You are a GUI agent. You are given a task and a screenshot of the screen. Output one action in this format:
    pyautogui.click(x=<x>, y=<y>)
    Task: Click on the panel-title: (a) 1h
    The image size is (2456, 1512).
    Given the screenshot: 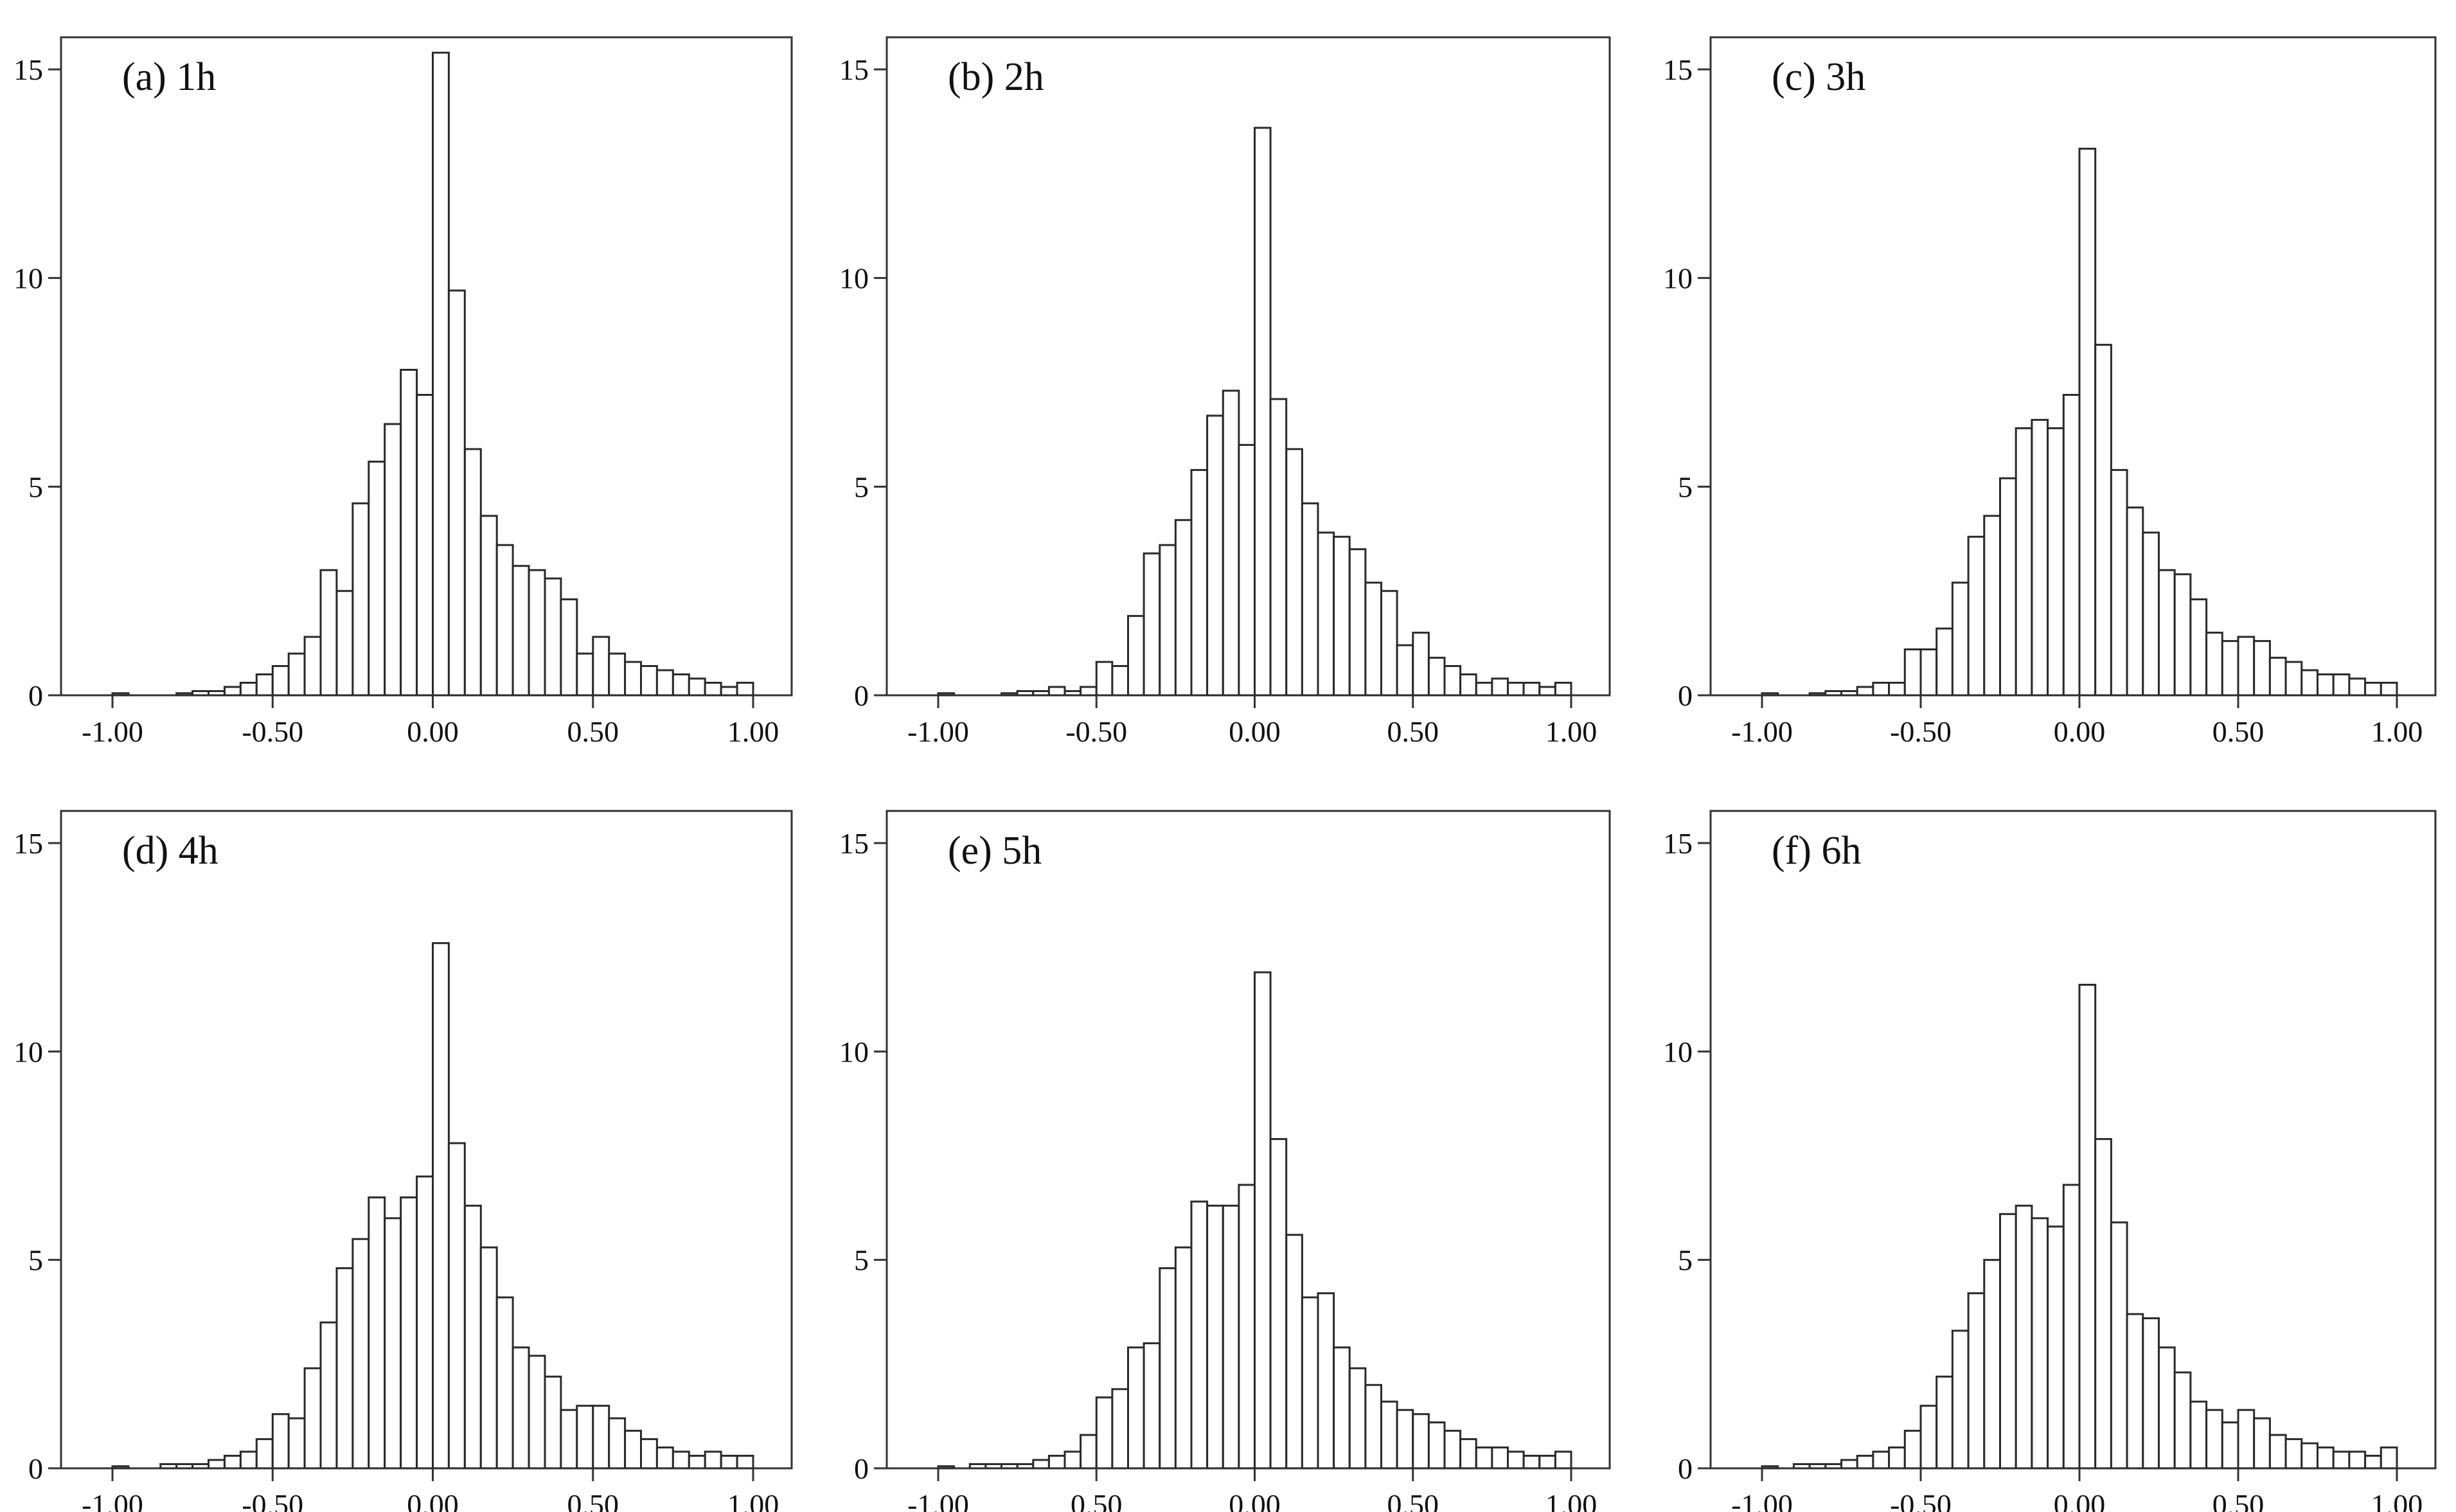 What is the action you would take?
    pyautogui.click(x=169, y=77)
    